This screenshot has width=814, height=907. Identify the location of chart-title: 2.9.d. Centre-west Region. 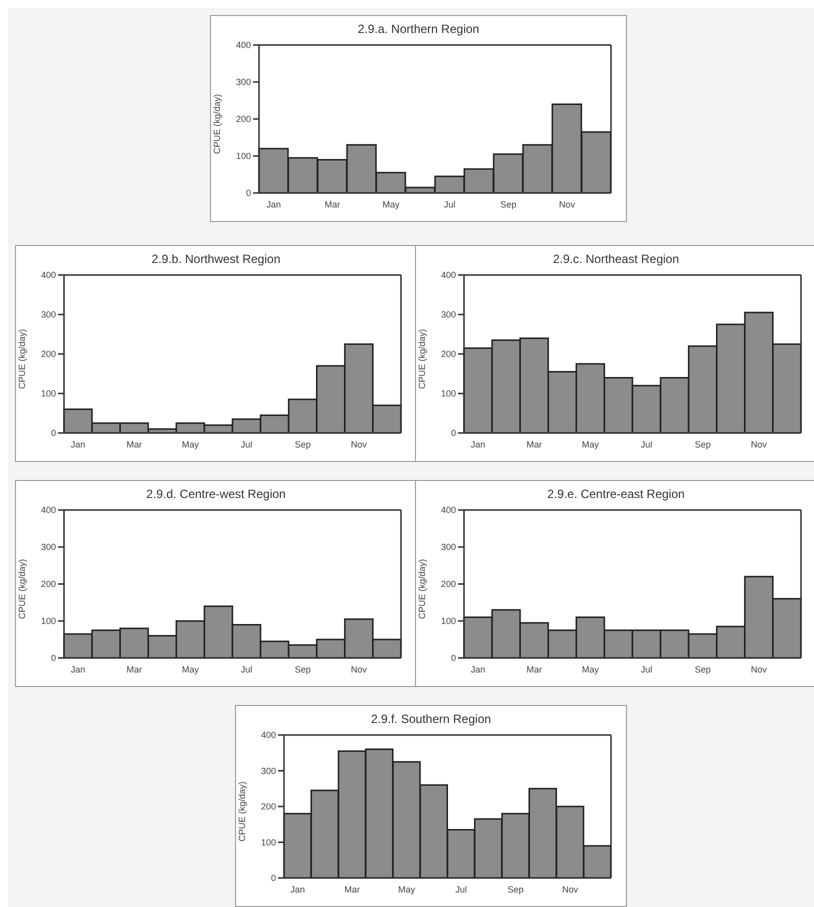
(216, 494).